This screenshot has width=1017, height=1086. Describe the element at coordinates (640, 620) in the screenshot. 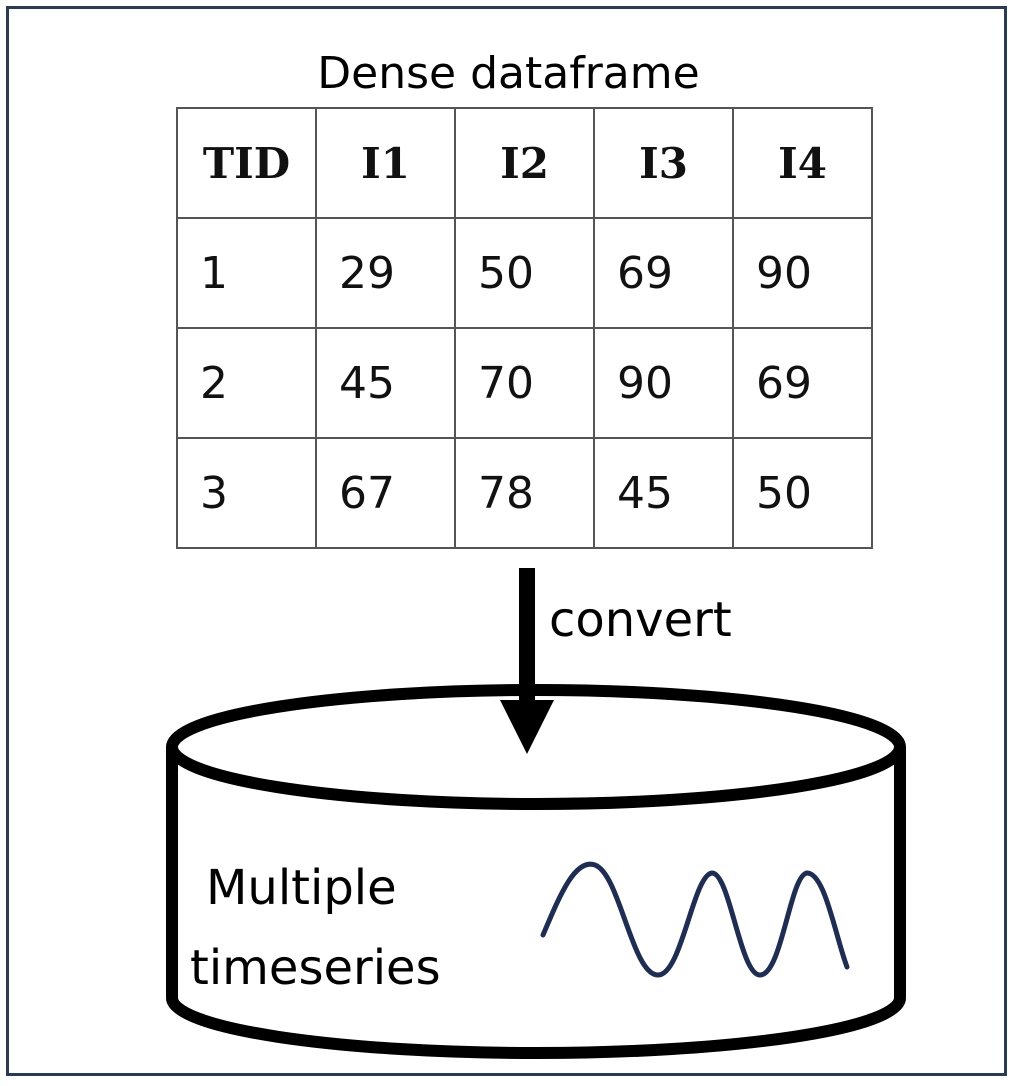

I see `convert-label: convert` at that location.